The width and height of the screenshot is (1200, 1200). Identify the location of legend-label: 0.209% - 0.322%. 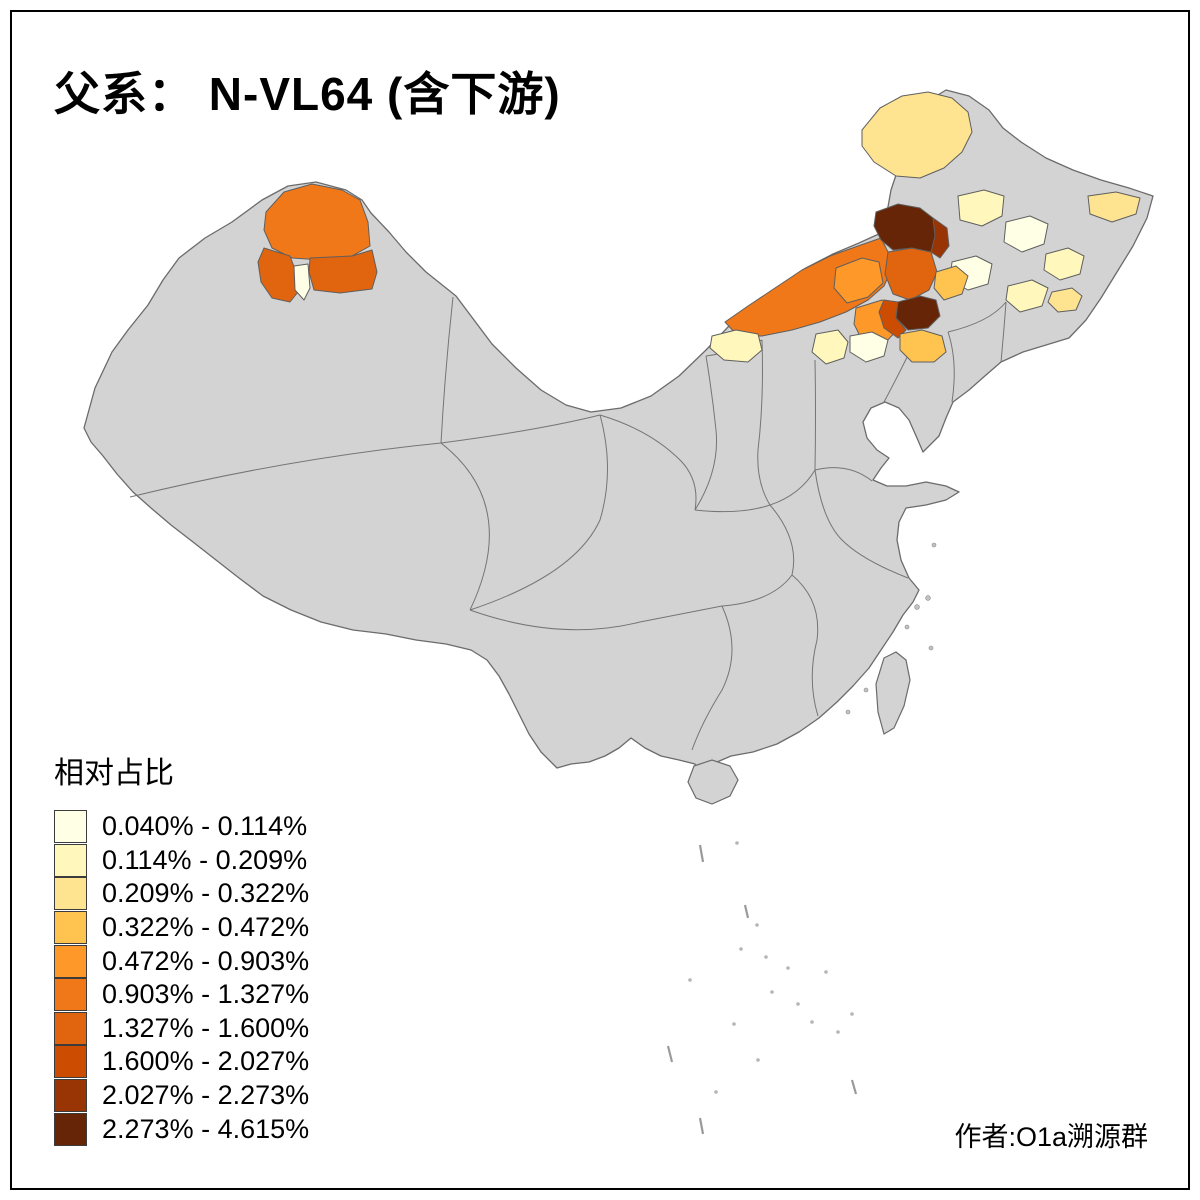
(206, 893).